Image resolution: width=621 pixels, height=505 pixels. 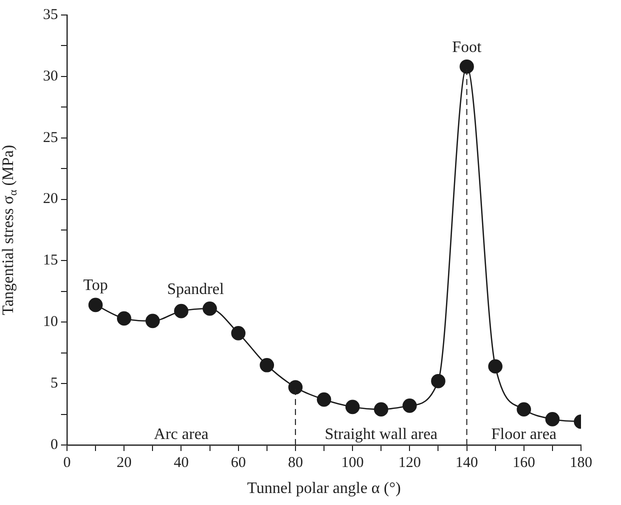 I want to click on x-tick-label: 180, so click(x=581, y=462).